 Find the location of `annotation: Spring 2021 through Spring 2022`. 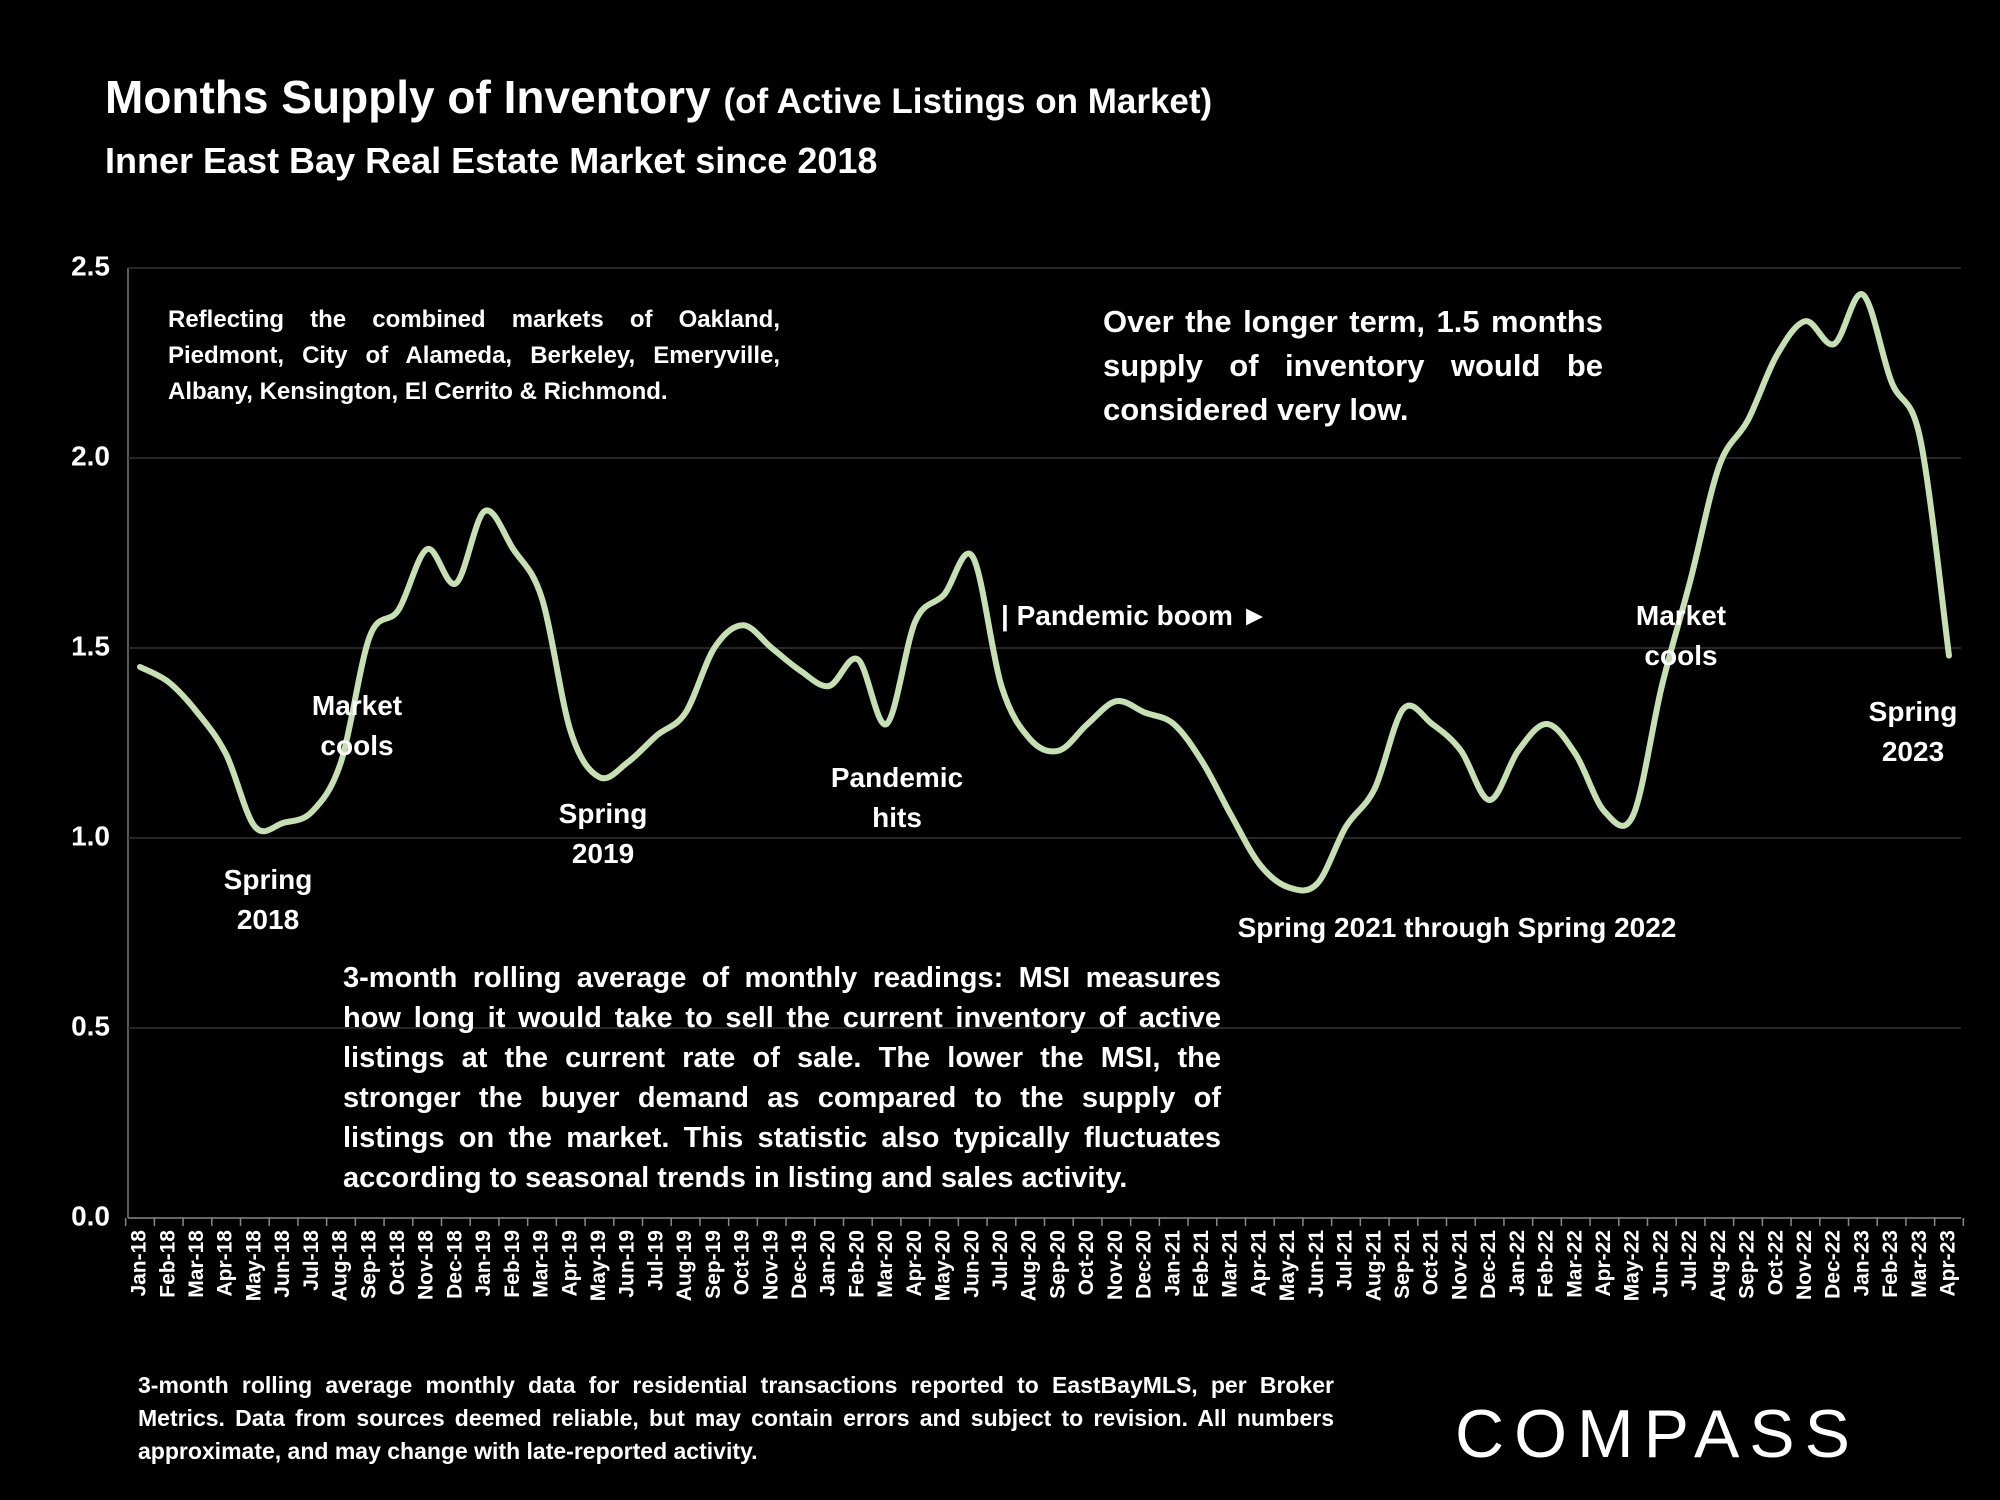

annotation: Spring 2021 through Spring 2022 is located at coordinates (1457, 928).